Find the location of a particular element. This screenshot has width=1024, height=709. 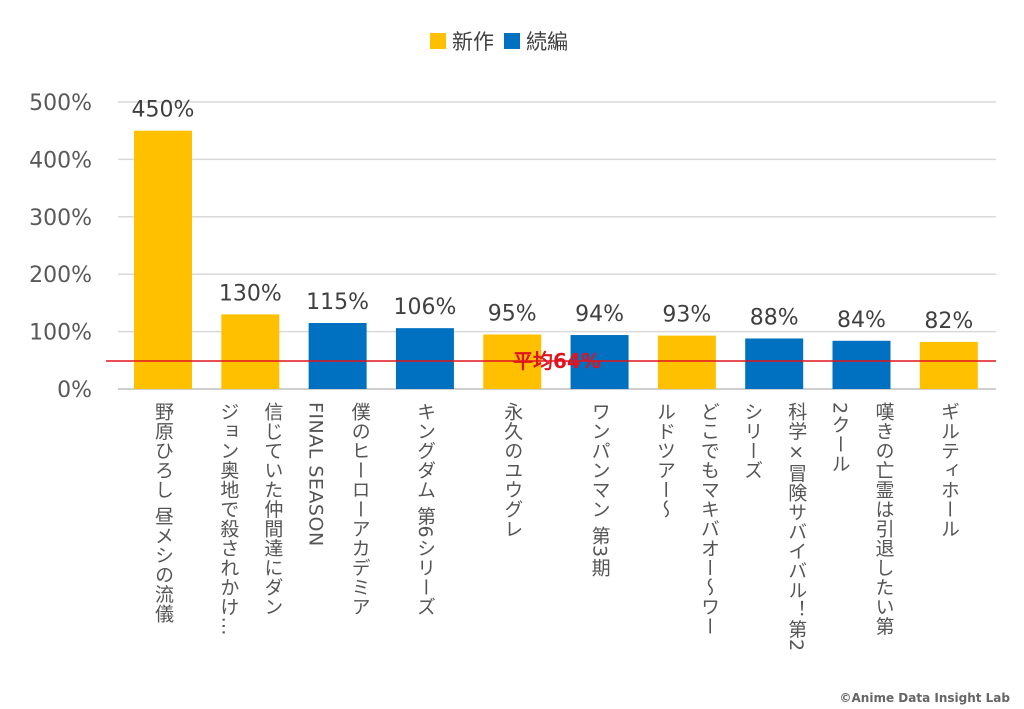

x-tick-label-line: ルドツアー～ is located at coordinates (664, 460).